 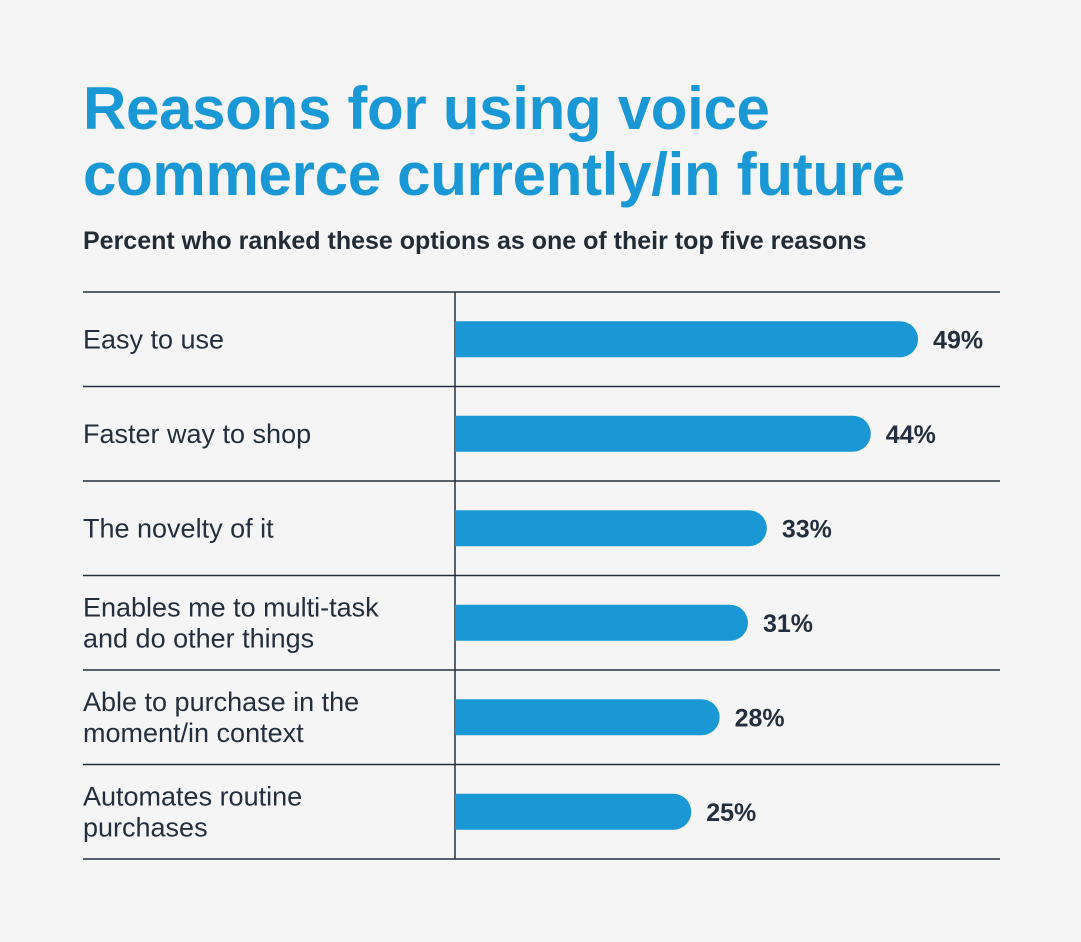 What do you see at coordinates (958, 340) in the screenshot?
I see `value-label: 49%` at bounding box center [958, 340].